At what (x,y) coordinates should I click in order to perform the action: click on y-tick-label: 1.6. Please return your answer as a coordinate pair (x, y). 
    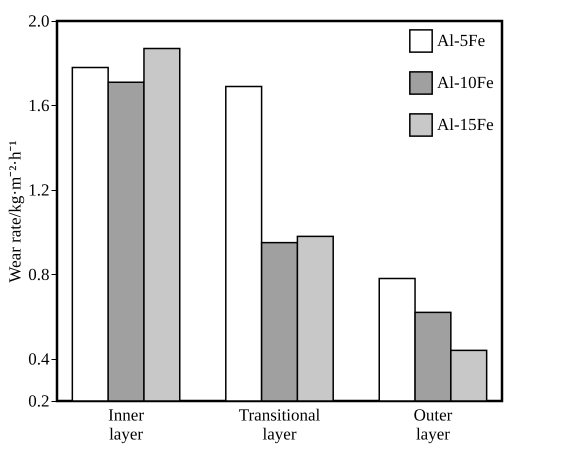
    Looking at the image, I should click on (39, 105).